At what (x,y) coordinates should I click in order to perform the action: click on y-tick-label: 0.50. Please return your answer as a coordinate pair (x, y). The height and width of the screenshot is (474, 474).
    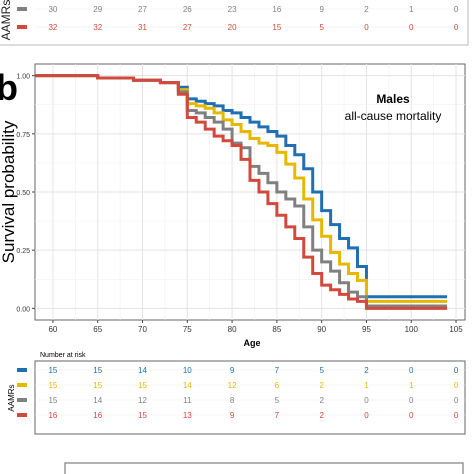
    Looking at the image, I should click on (23, 193).